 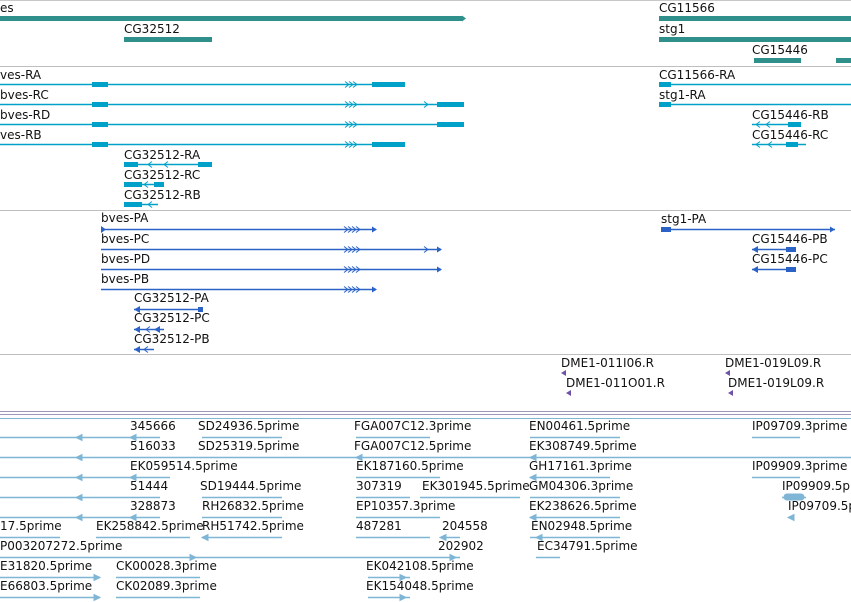 What do you see at coordinates (7, 8) in the screenshot?
I see `gene-label-bves: es` at bounding box center [7, 8].